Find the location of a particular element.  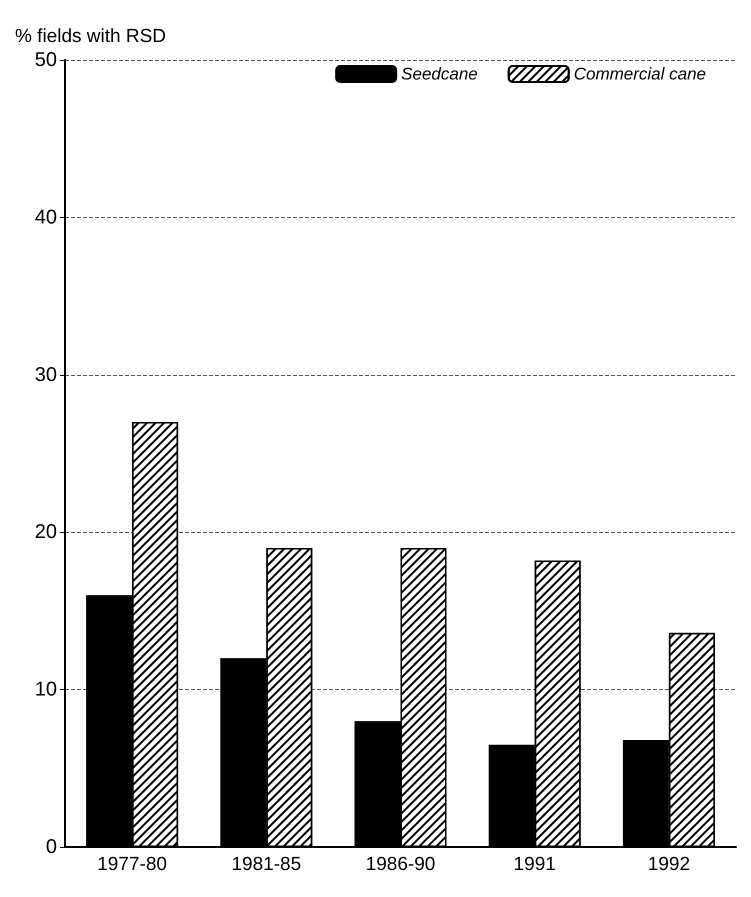

y-tick-label: 0 is located at coordinates (51, 847).